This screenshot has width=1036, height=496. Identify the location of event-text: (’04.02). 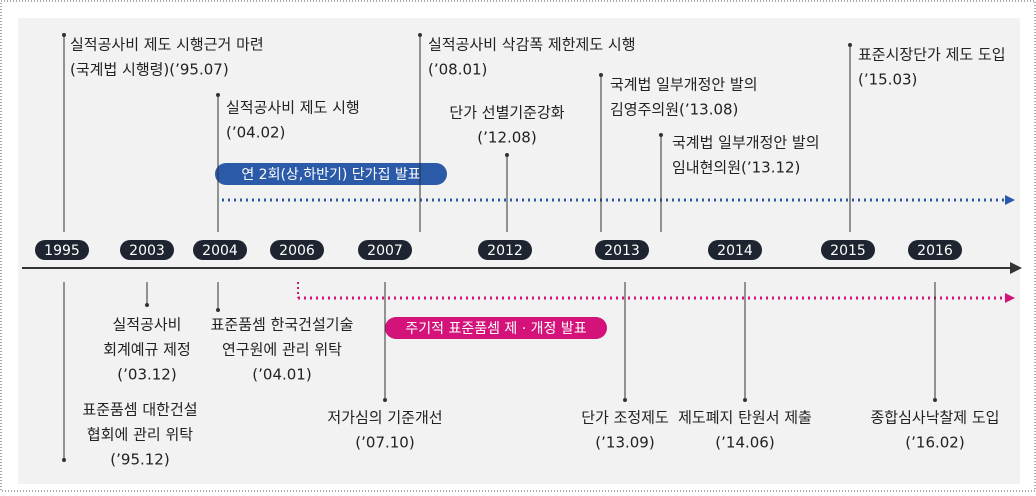
(255, 133).